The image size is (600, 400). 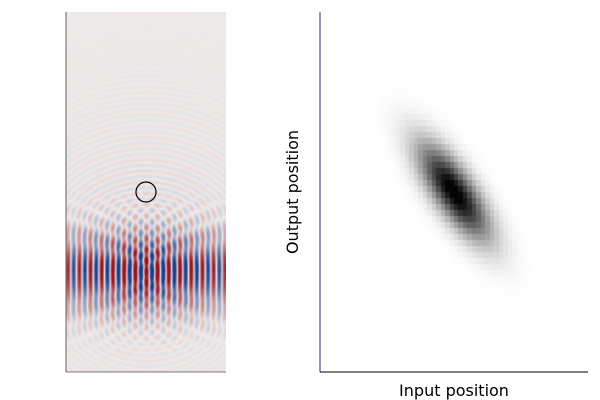 What do you see at coordinates (292, 192) in the screenshot?
I see `y-axis-label: Output position` at bounding box center [292, 192].